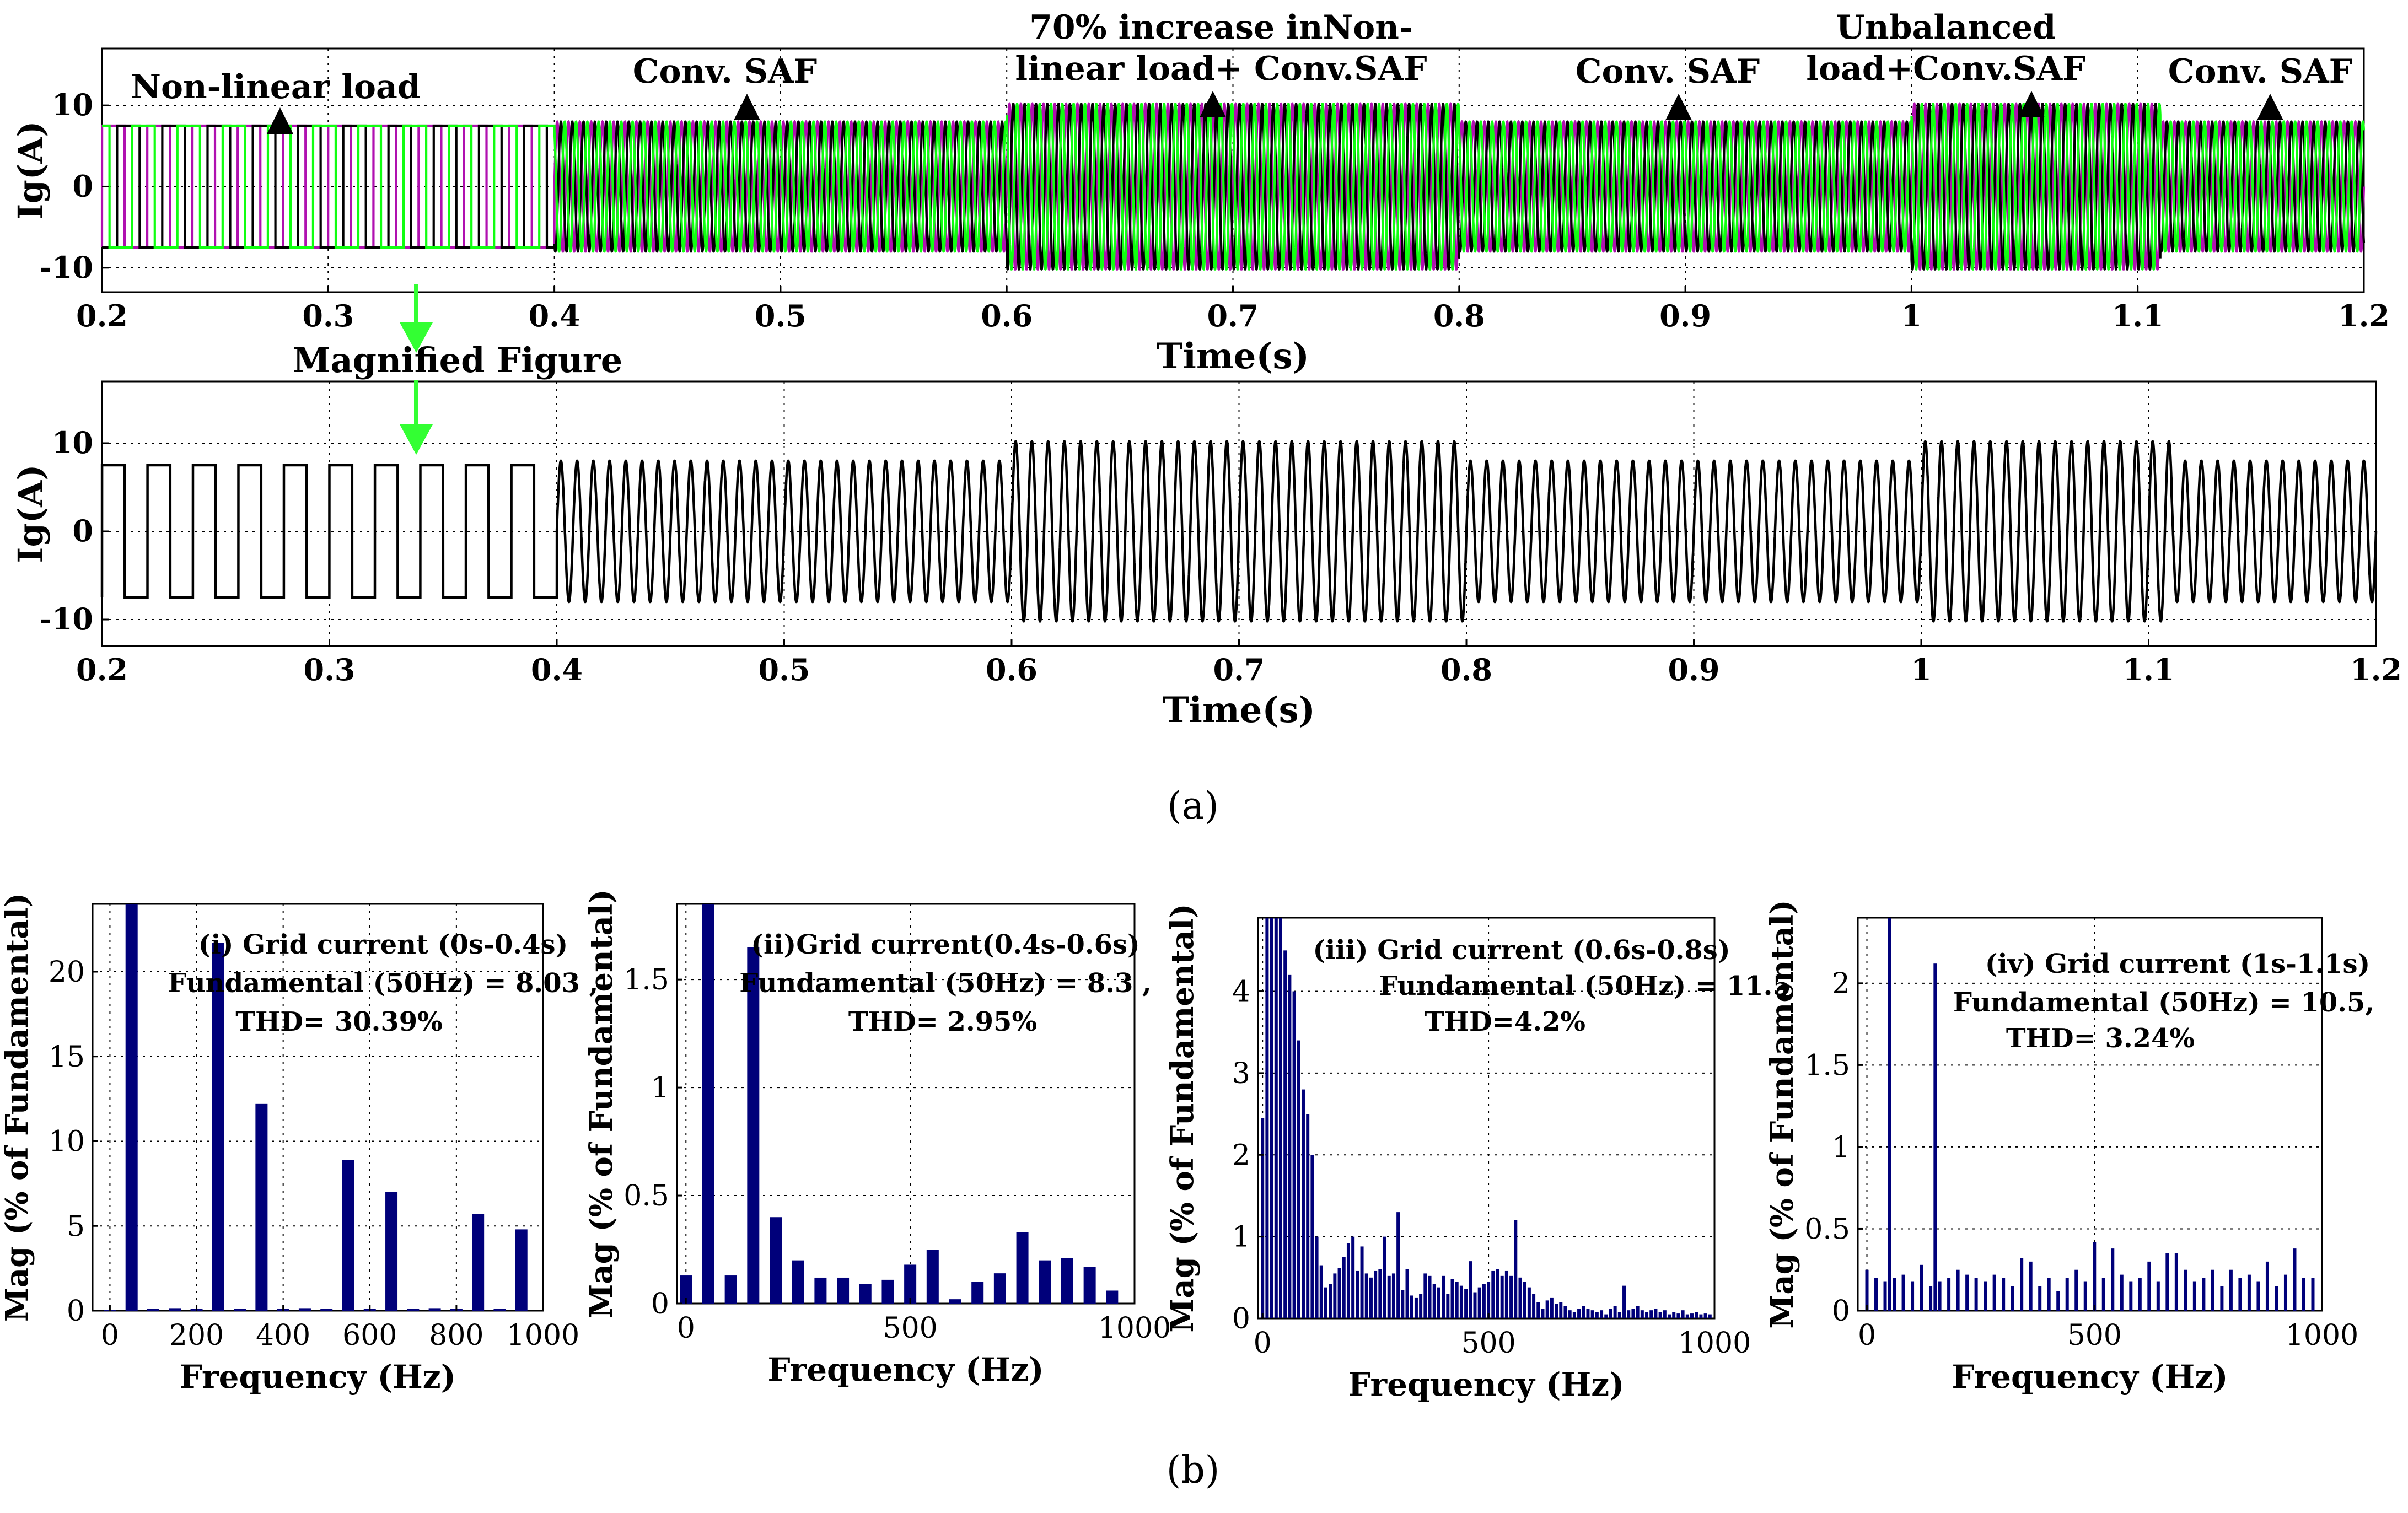 The height and width of the screenshot is (1513, 2408). I want to click on x-axis-label: Time(s), so click(1239, 710).